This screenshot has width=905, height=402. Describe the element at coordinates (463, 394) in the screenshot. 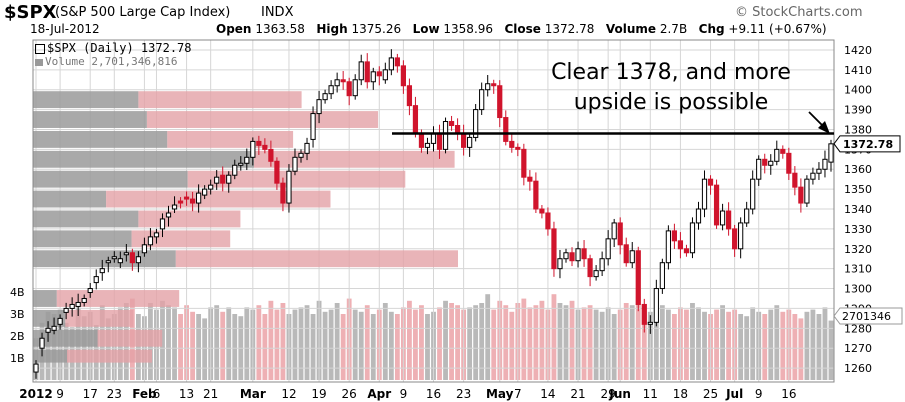

I see `date-tick-label: 23` at that location.